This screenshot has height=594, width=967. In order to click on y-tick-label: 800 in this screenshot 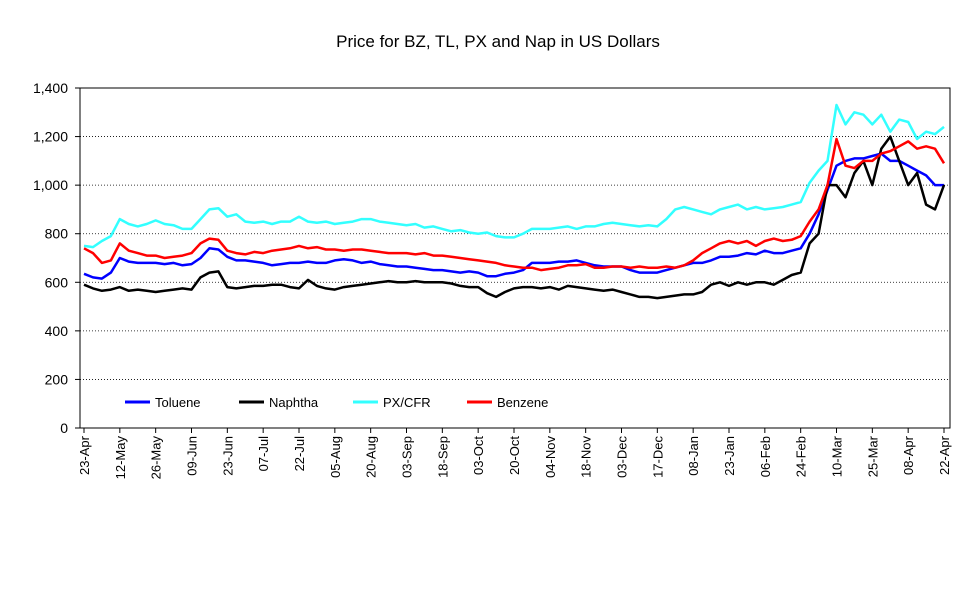, I will do `click(57, 234)`.